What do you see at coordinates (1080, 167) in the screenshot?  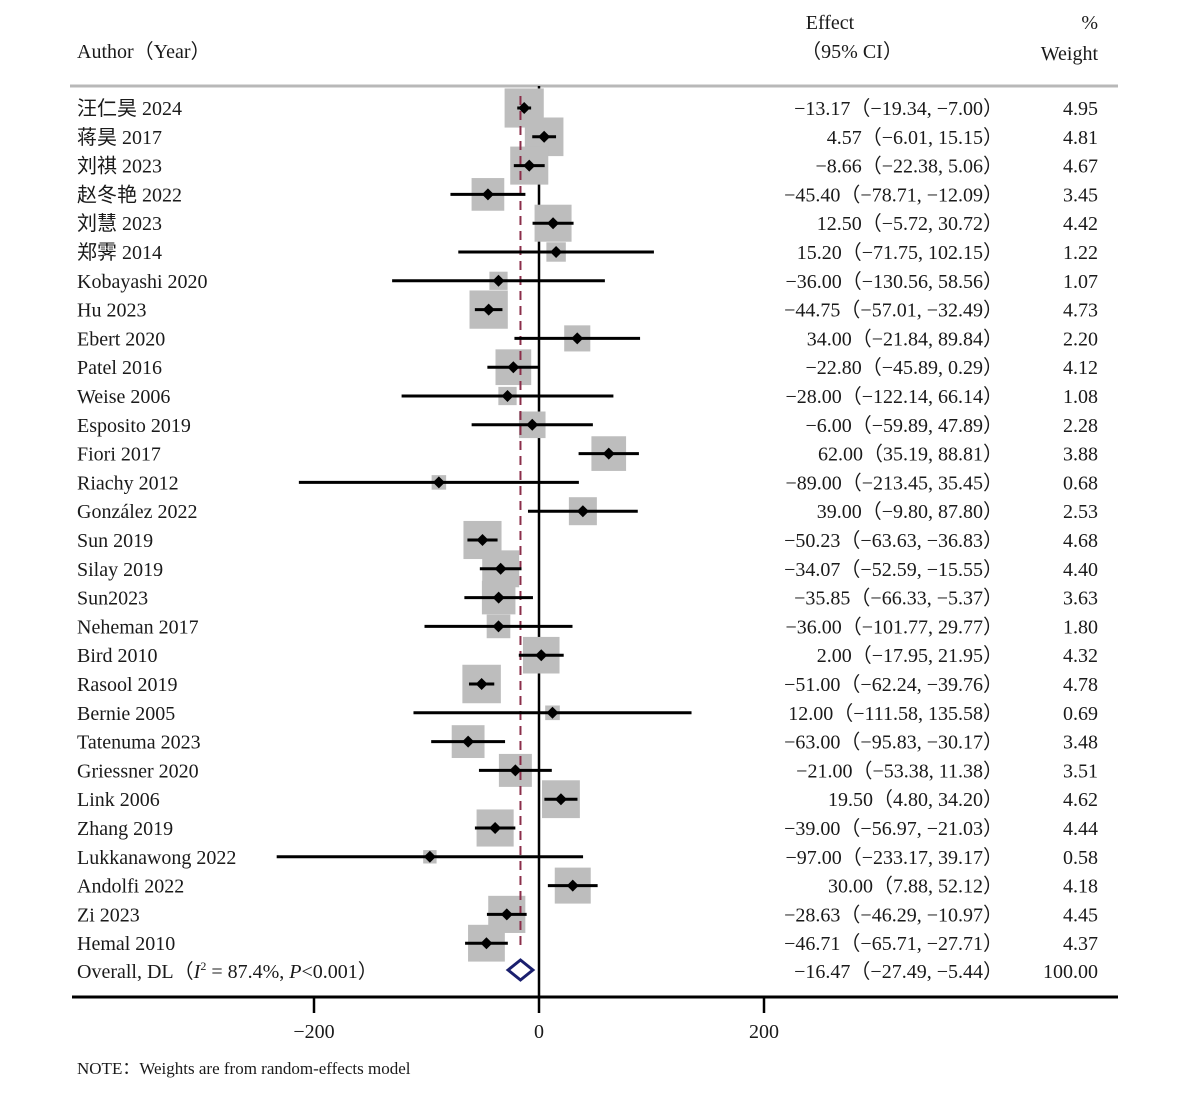 I see `study-weight-text: 4.67` at bounding box center [1080, 167].